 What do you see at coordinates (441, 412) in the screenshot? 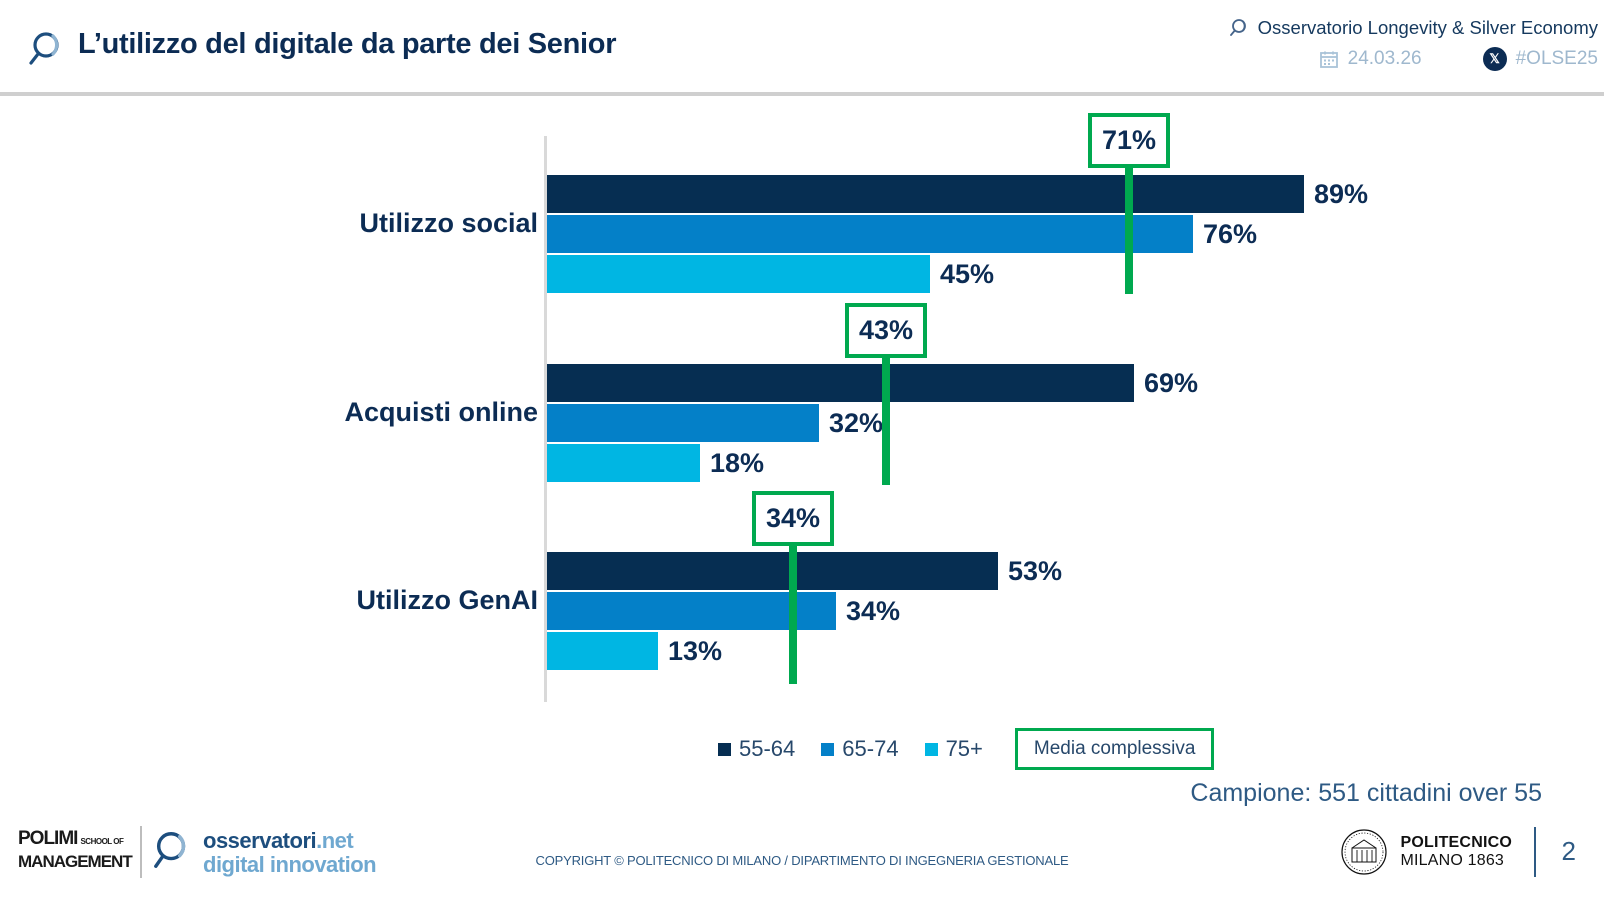
I see `category-label-1: Acquisti online` at bounding box center [441, 412].